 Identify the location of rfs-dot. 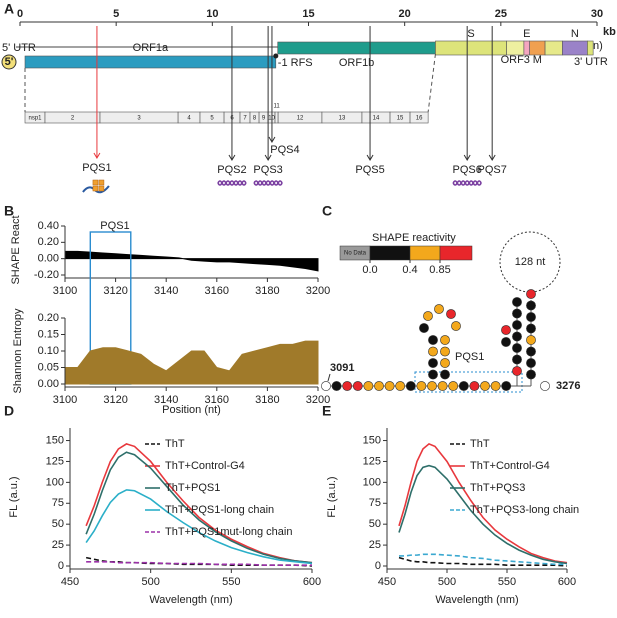
(276, 56).